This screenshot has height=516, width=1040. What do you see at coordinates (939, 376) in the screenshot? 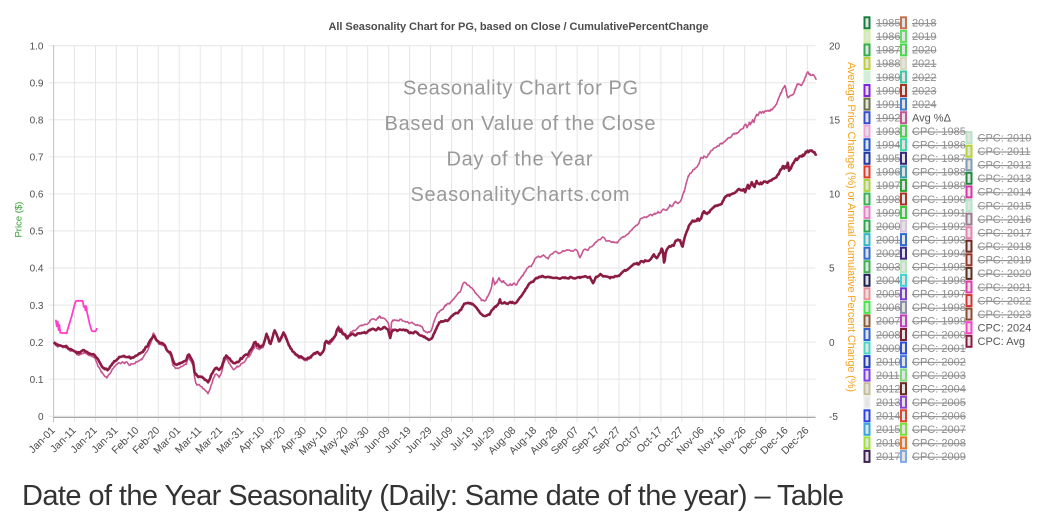
I see `svg-text: CPC: 2003` at bounding box center [939, 376].